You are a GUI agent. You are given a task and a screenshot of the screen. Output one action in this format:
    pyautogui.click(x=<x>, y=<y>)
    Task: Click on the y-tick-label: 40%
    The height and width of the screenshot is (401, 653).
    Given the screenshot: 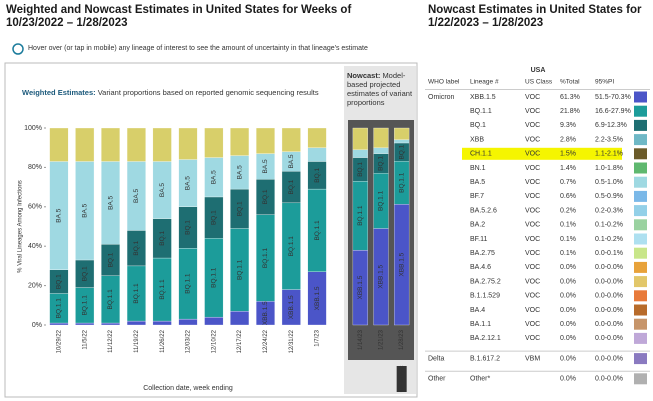 What is the action you would take?
    pyautogui.click(x=35, y=246)
    